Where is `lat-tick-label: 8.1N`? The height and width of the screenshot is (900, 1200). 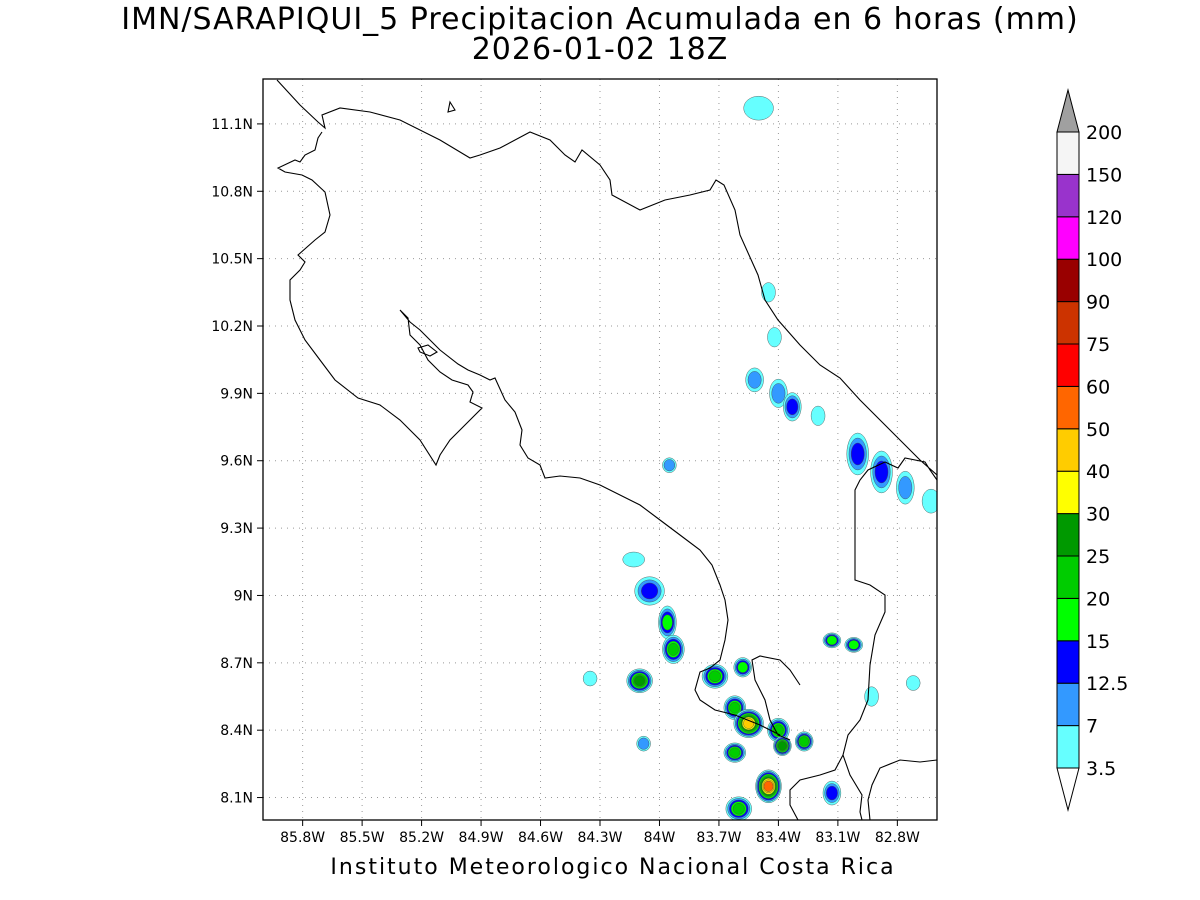
lat-tick-label: 8.1N is located at coordinates (236, 799).